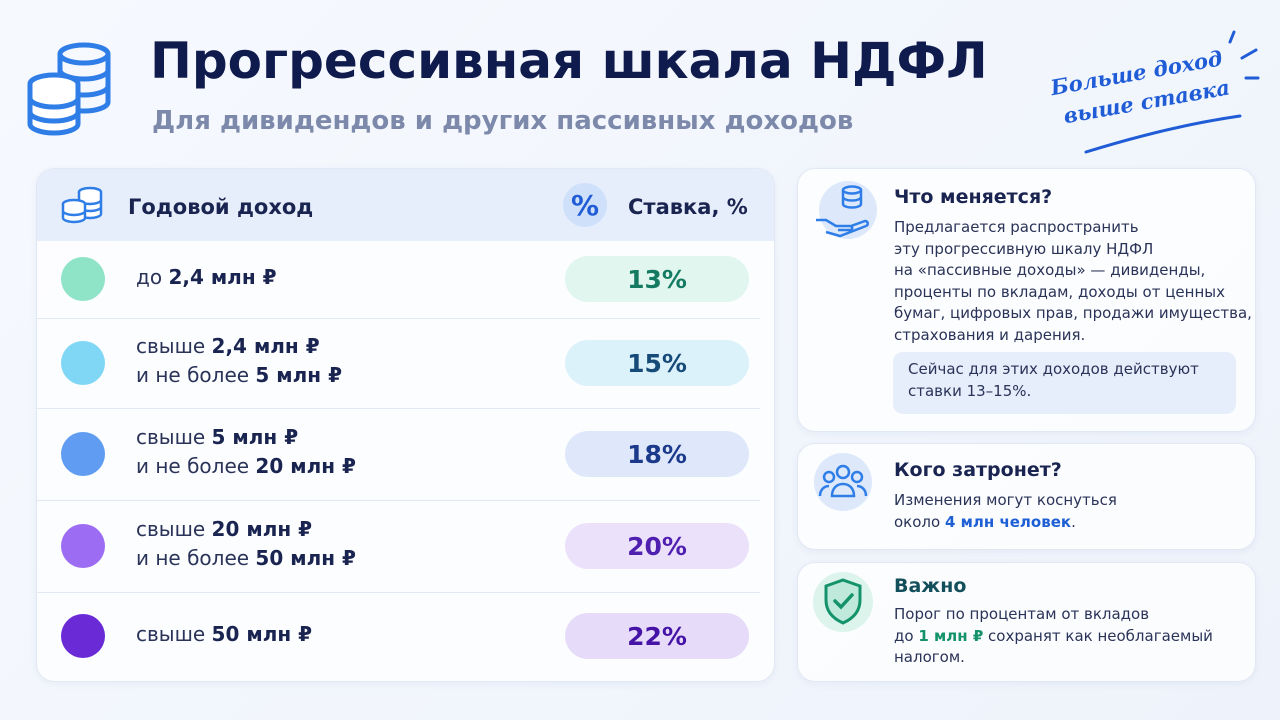 The height and width of the screenshot is (720, 1280). I want to click on text: сохранят как необлагаемый, so click(1098, 635).